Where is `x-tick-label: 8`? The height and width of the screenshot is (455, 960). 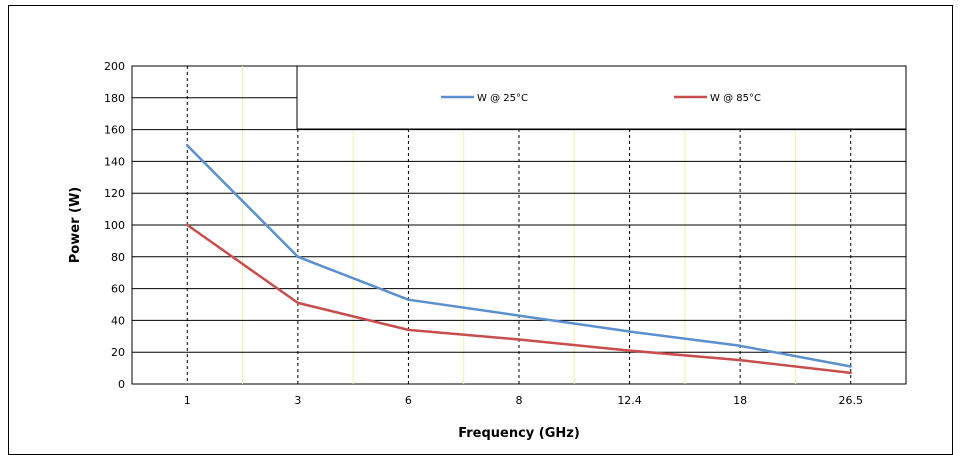
x-tick-label: 8 is located at coordinates (519, 400).